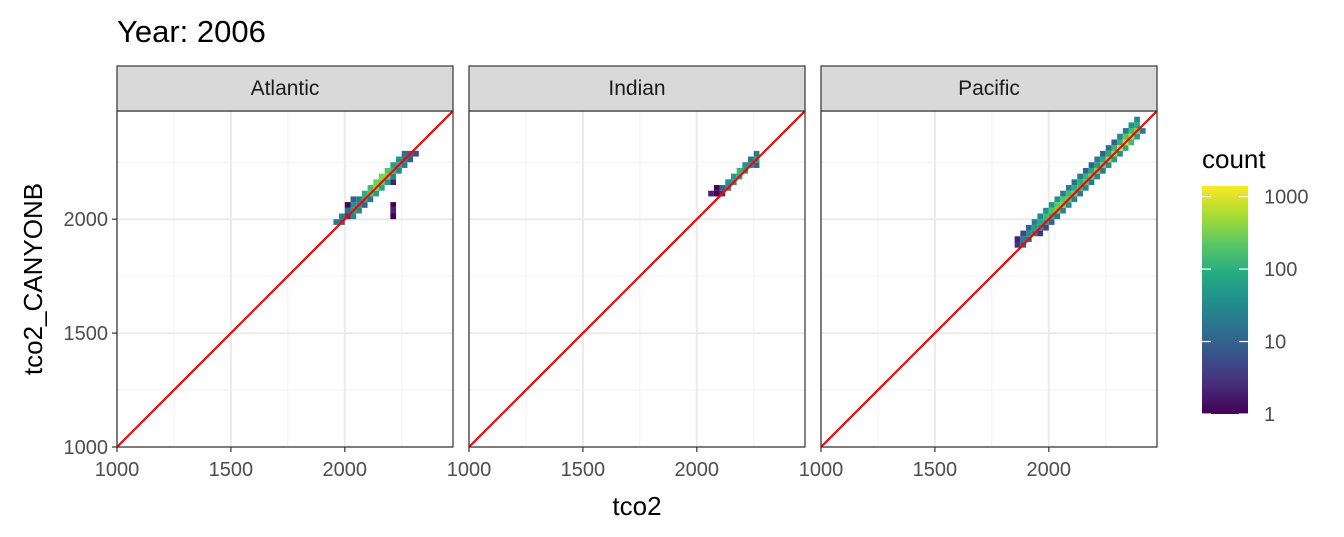 This screenshot has width=1344, height=537. I want to click on facet-strip-label: Atlantic, so click(285, 88).